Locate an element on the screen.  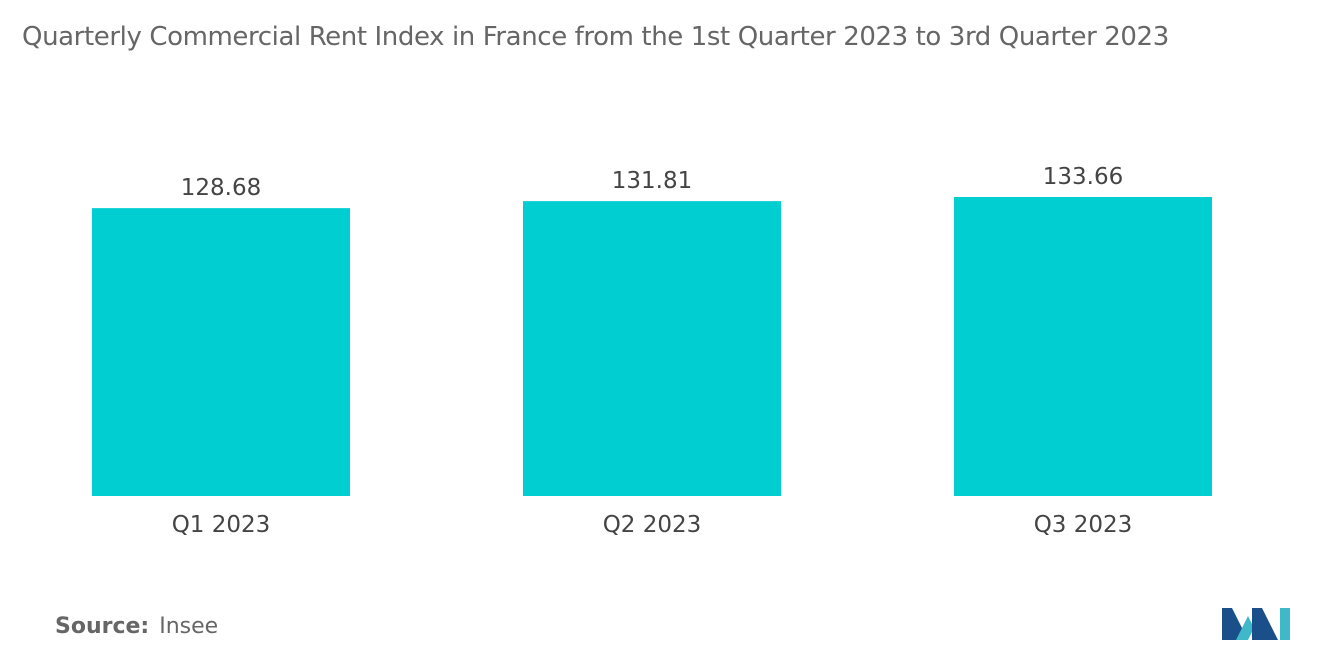
source-note: Source: Insee is located at coordinates (136, 626).